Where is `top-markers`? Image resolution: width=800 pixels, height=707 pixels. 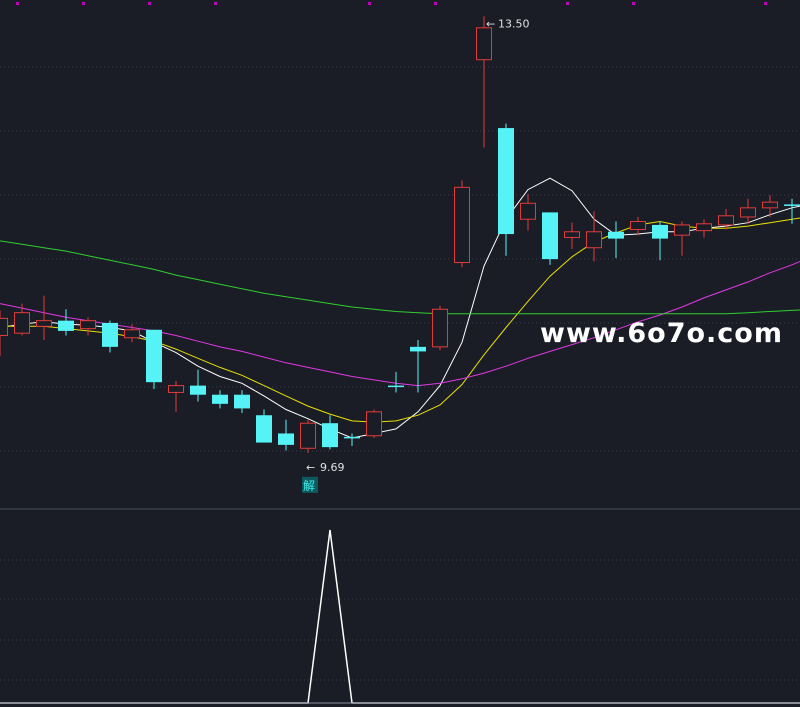
top-markers is located at coordinates (391, 3).